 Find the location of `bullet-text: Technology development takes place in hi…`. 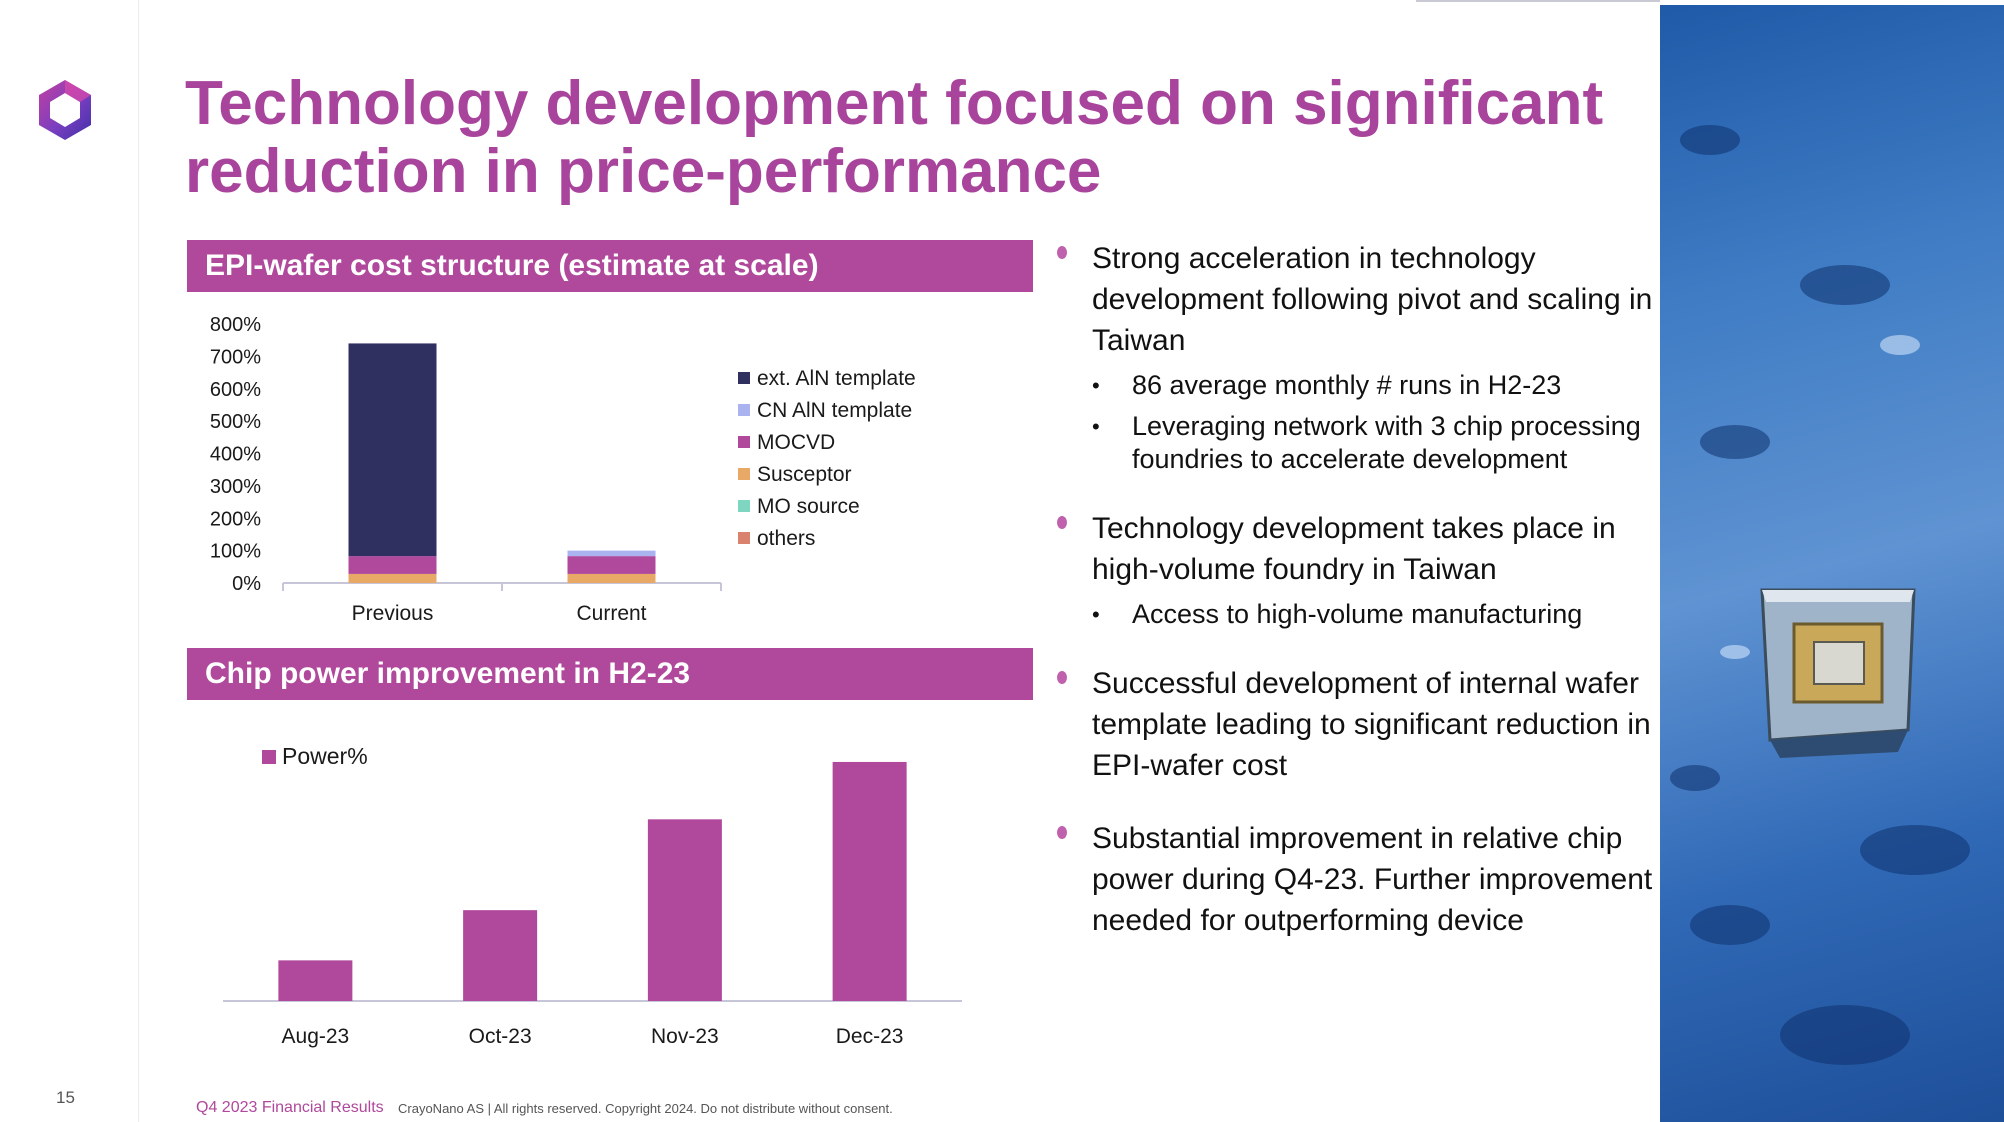

bullet-text: Technology development takes place in hi… is located at coordinates (1354, 549).